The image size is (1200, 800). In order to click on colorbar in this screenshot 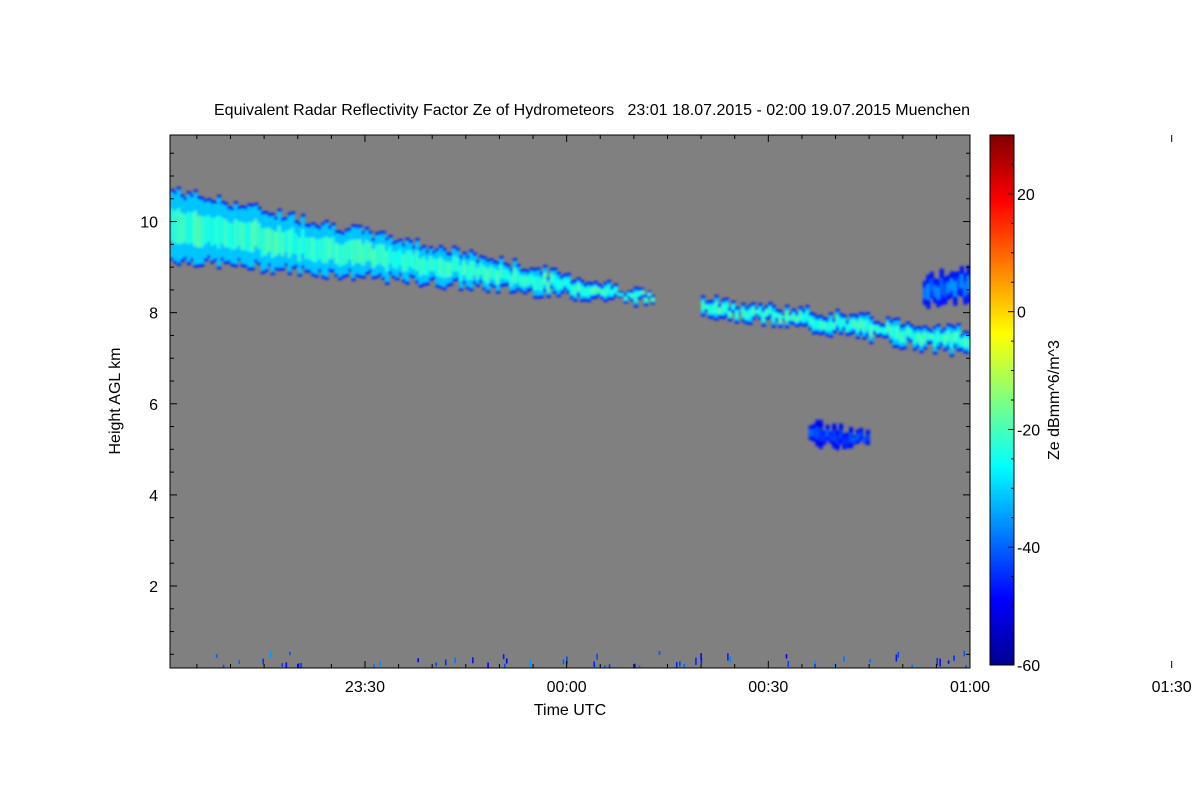, I will do `click(1002, 400)`.